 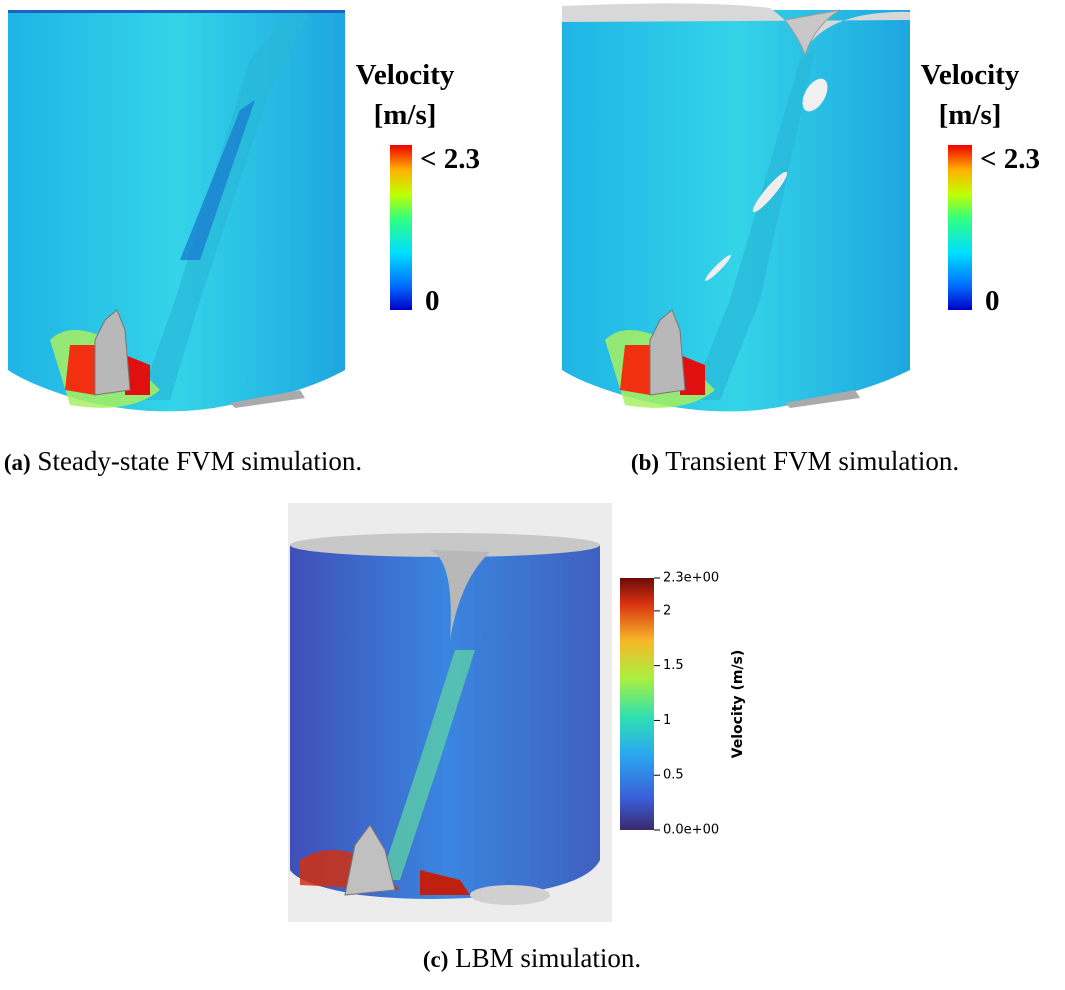 What do you see at coordinates (548, 958) in the screenshot?
I see `caption-text: LBM simulation.` at bounding box center [548, 958].